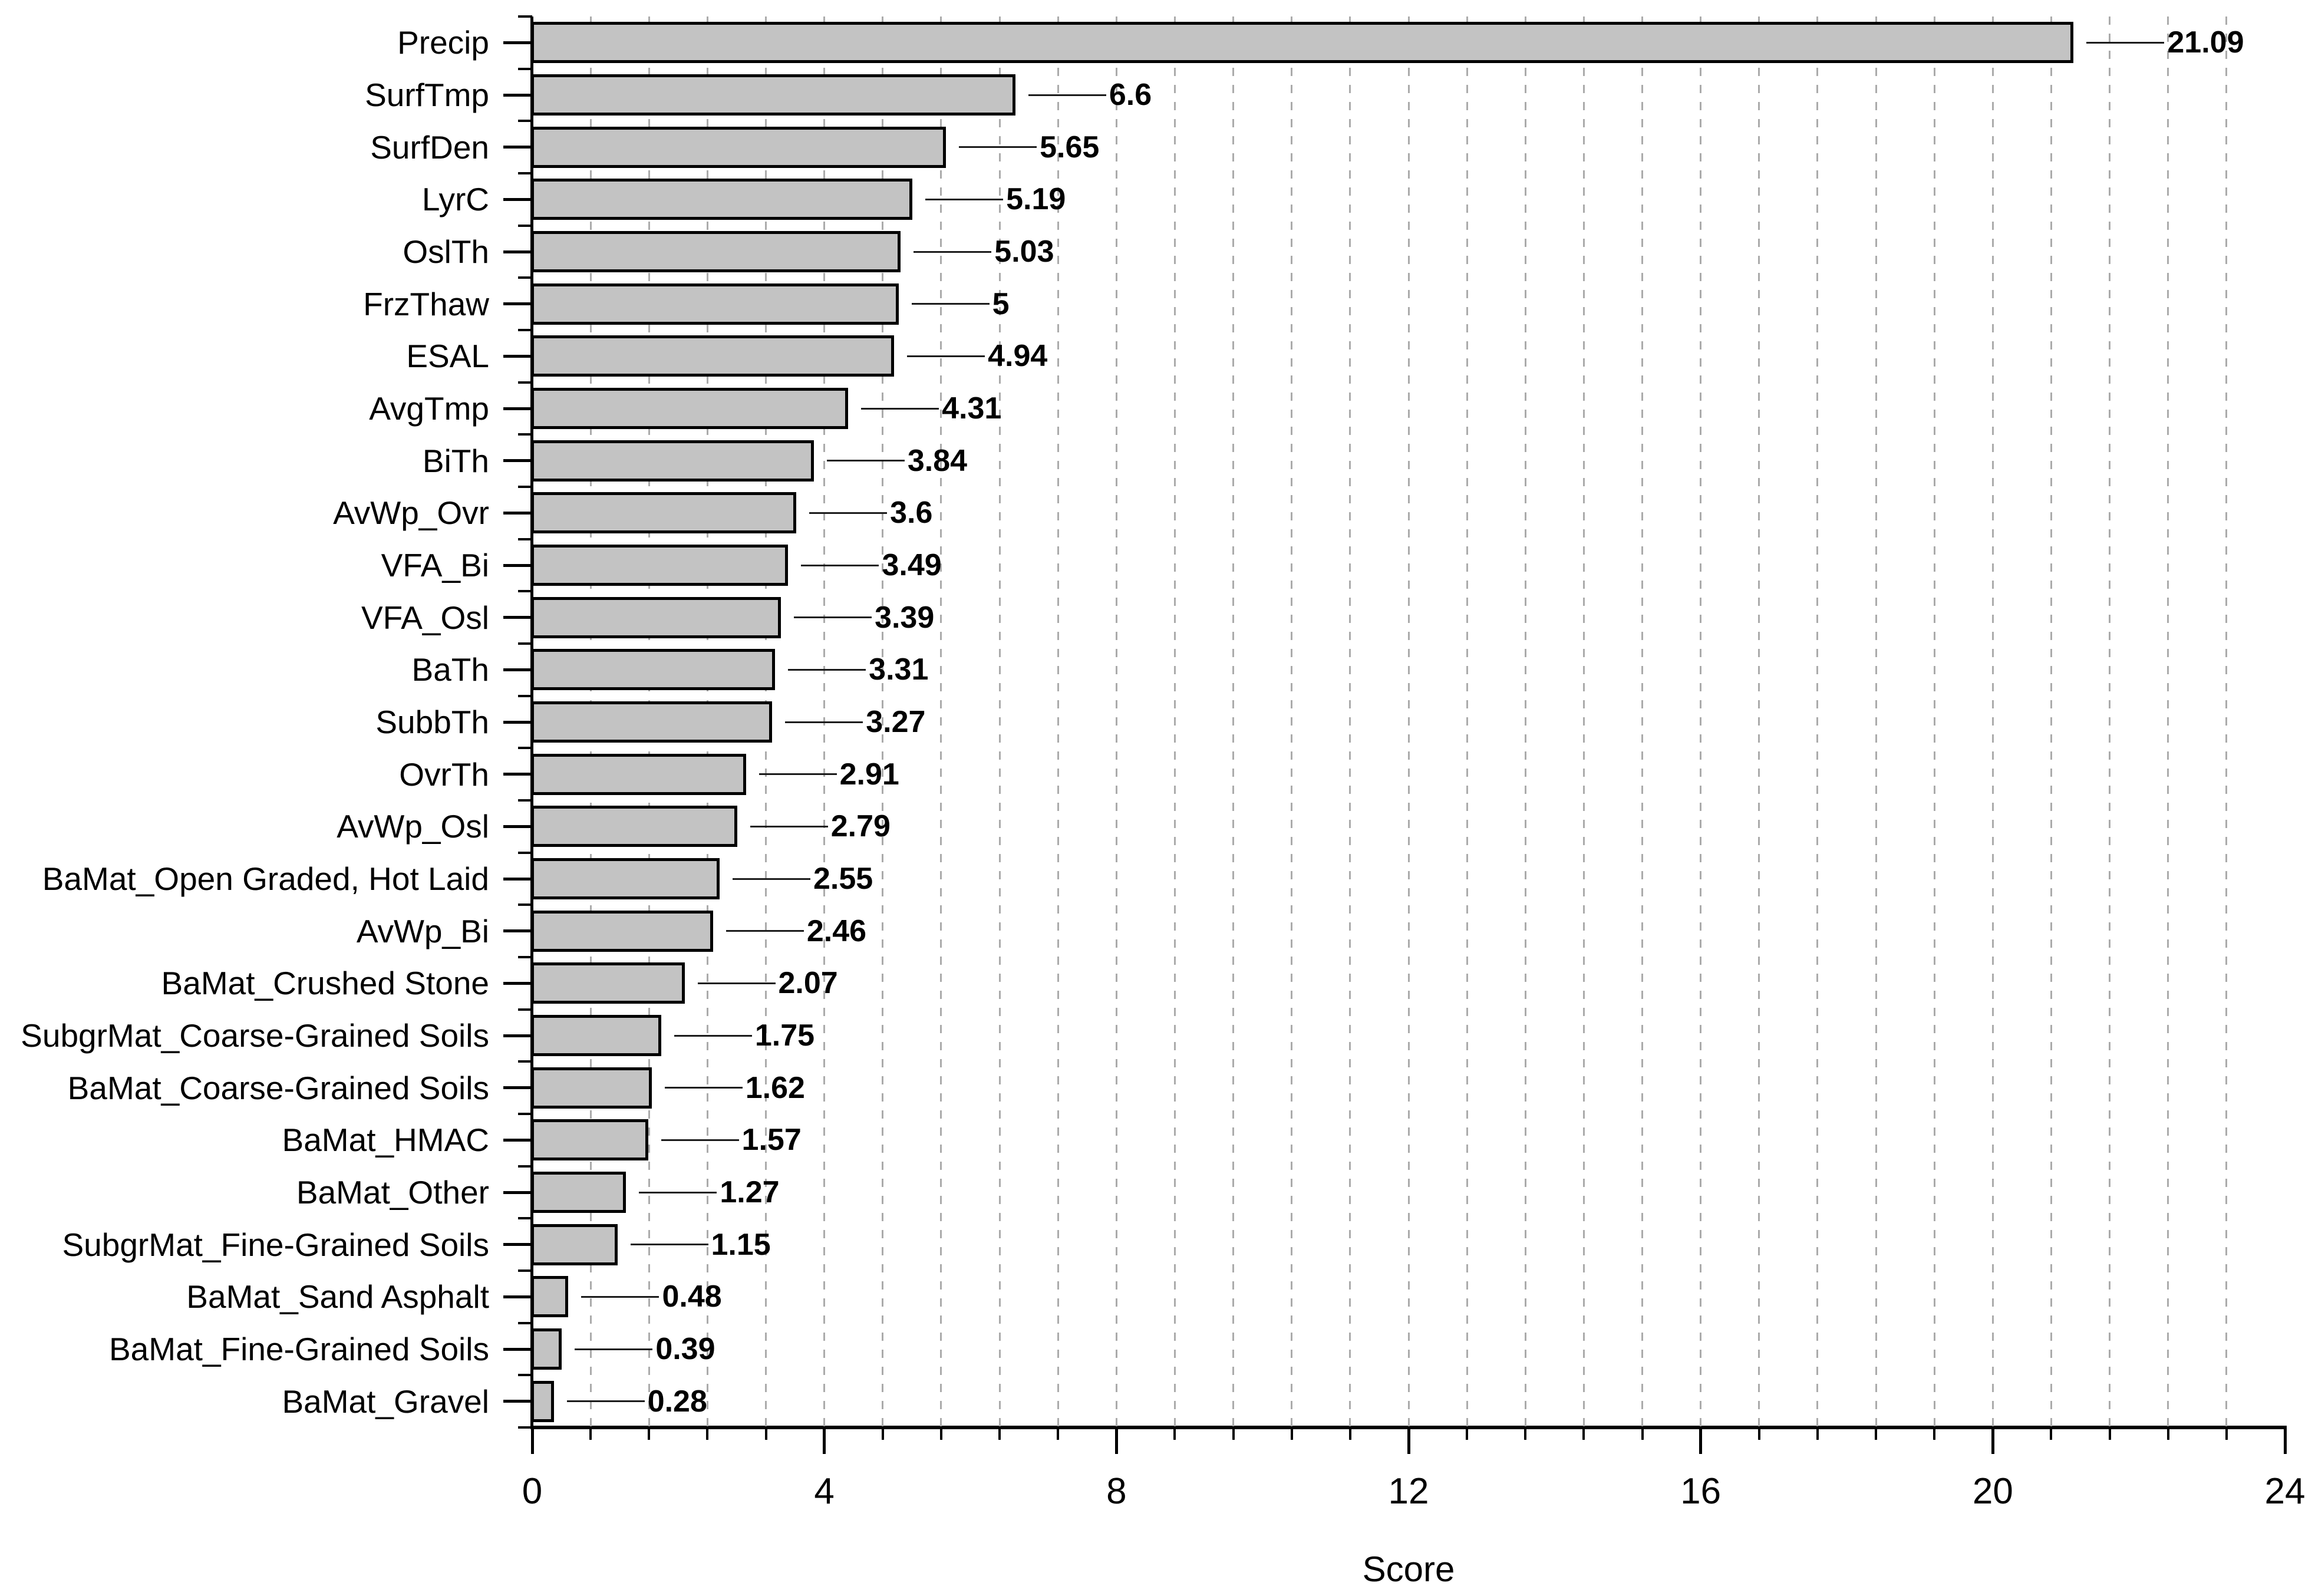 This screenshot has height=1596, width=2315. I want to click on category-label-bamat-hmac: BaMat_HMAC, so click(385, 1141).